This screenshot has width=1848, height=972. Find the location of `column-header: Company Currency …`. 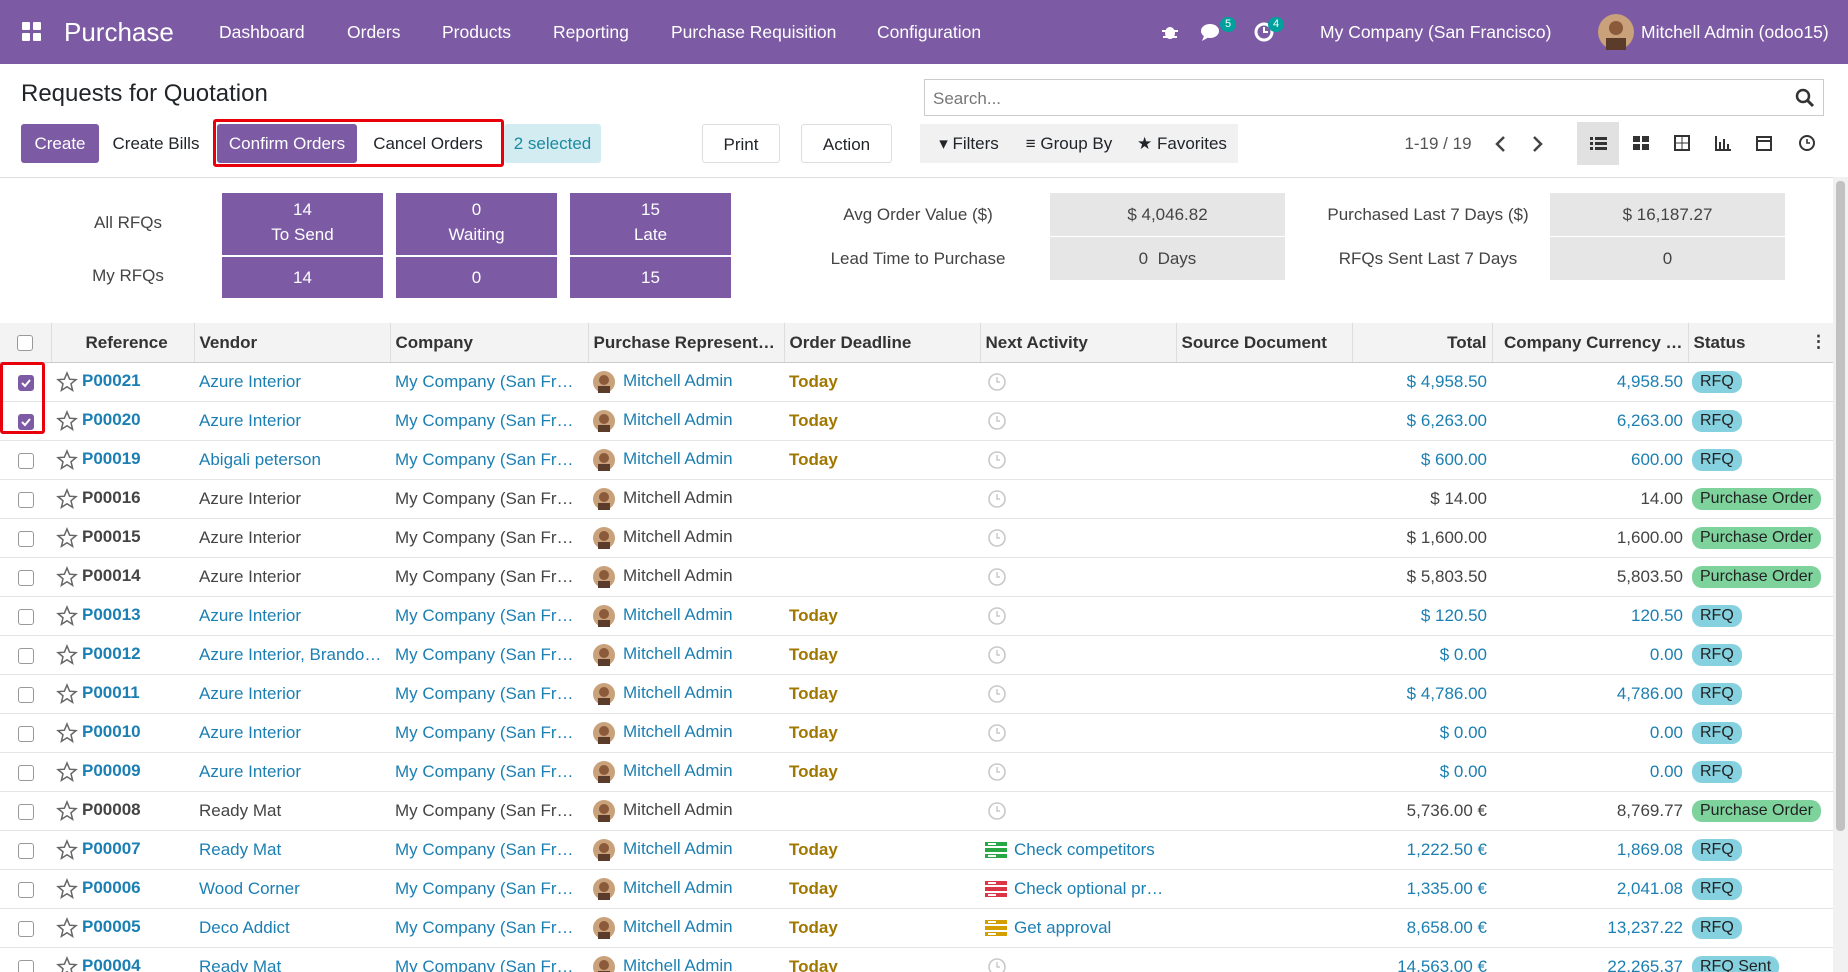

column-header: Company Currency … is located at coordinates (1589, 343).